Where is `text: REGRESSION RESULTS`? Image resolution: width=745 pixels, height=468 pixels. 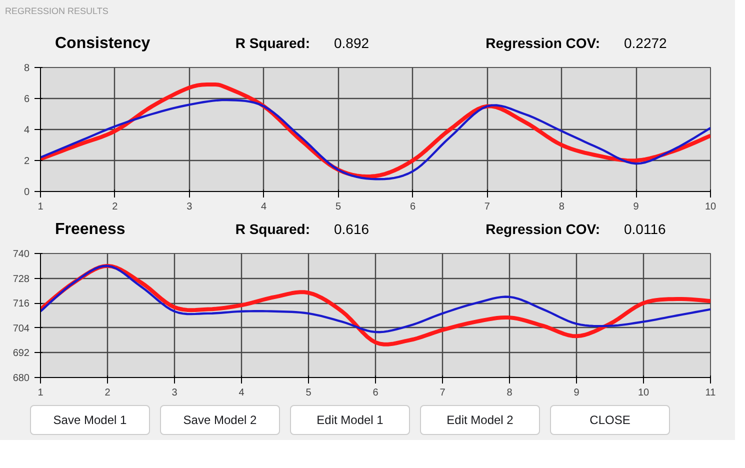 text: REGRESSION RESULTS is located at coordinates (56, 11).